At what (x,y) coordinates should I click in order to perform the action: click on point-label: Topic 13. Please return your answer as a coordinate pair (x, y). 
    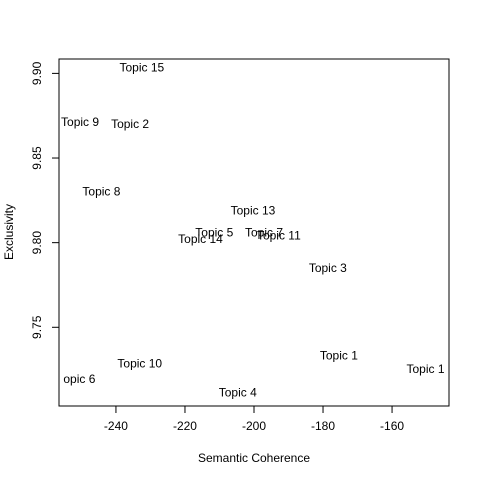
    Looking at the image, I should click on (253, 210).